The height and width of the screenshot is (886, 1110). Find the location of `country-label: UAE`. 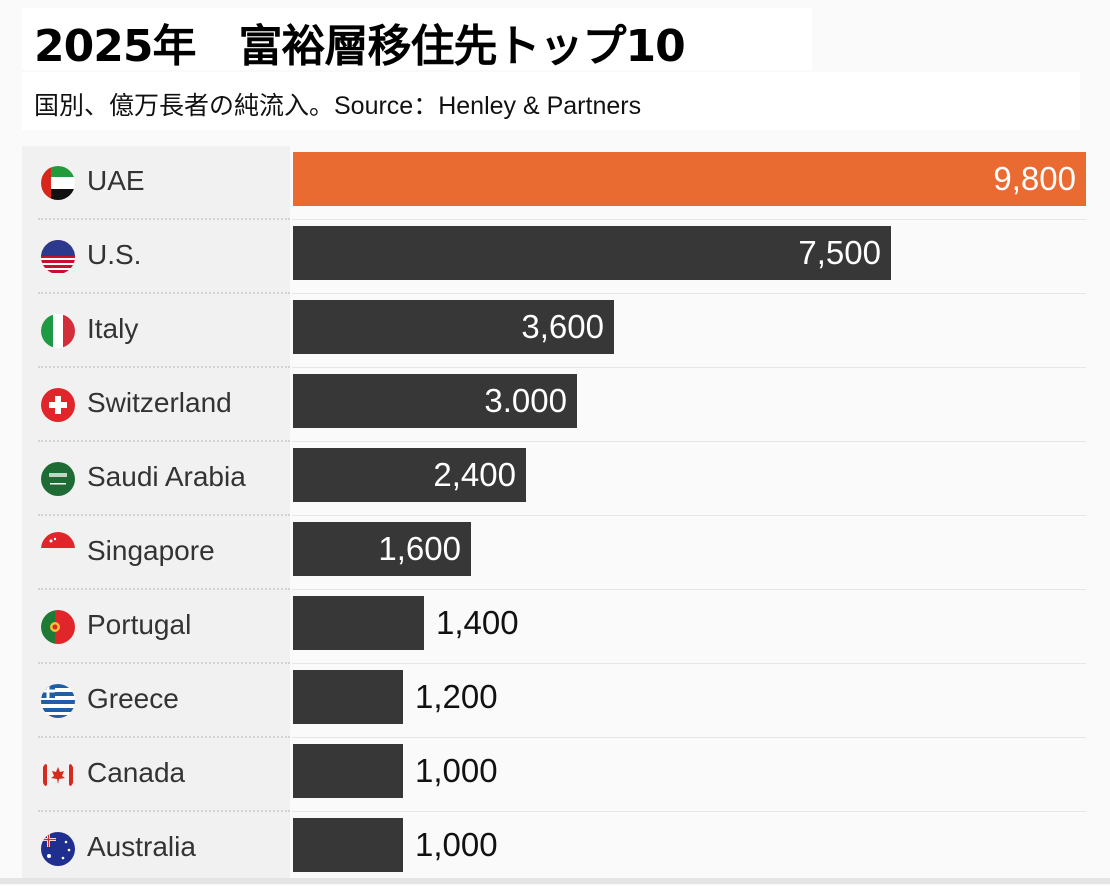

country-label: UAE is located at coordinates (116, 180).